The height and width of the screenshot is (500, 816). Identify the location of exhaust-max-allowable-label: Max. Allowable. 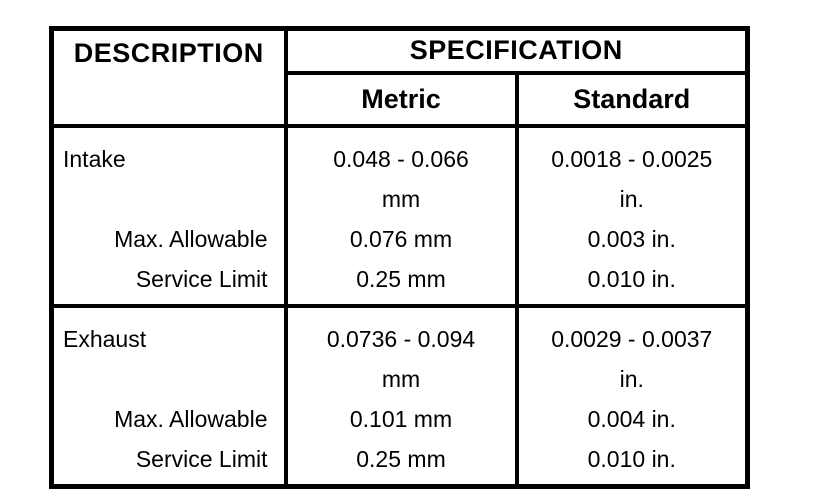
(191, 418).